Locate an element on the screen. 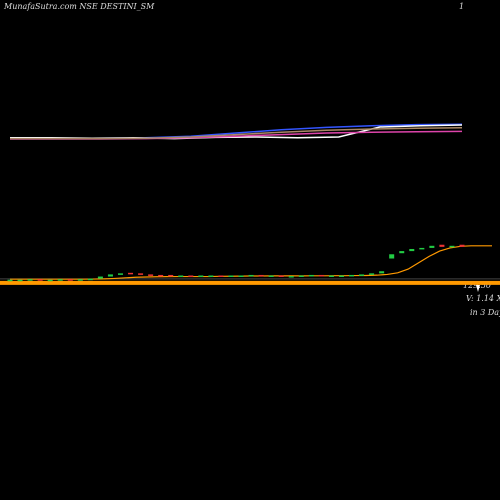 This screenshot has width=500, height=500. arrow-icon is located at coordinates (478, 288).